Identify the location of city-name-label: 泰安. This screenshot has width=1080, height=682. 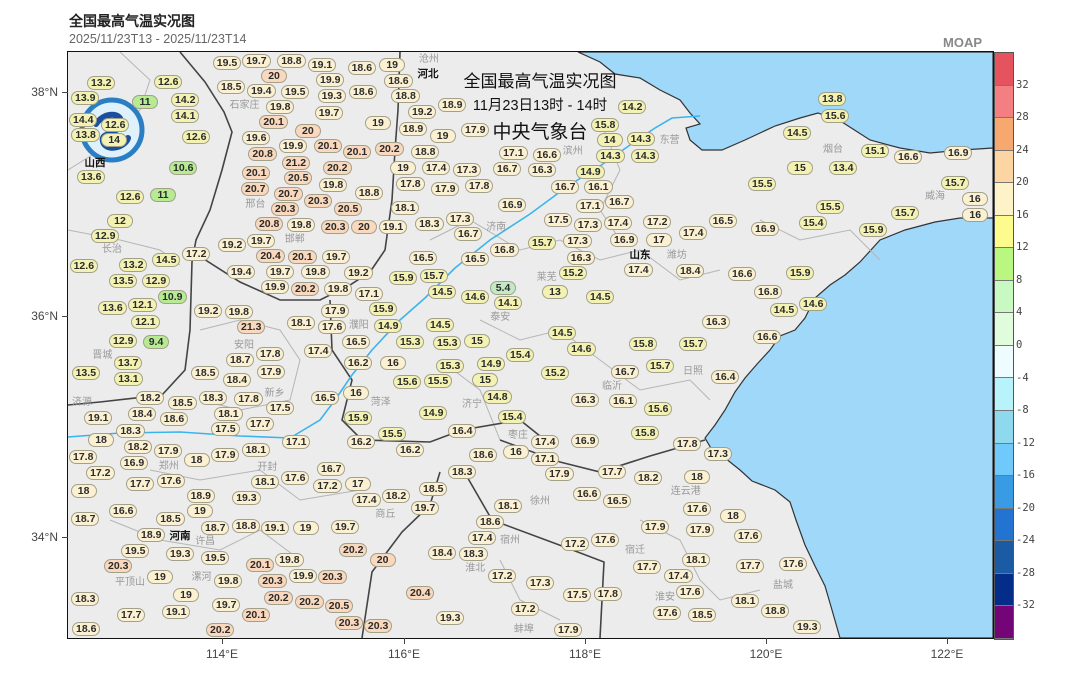
(500, 317).